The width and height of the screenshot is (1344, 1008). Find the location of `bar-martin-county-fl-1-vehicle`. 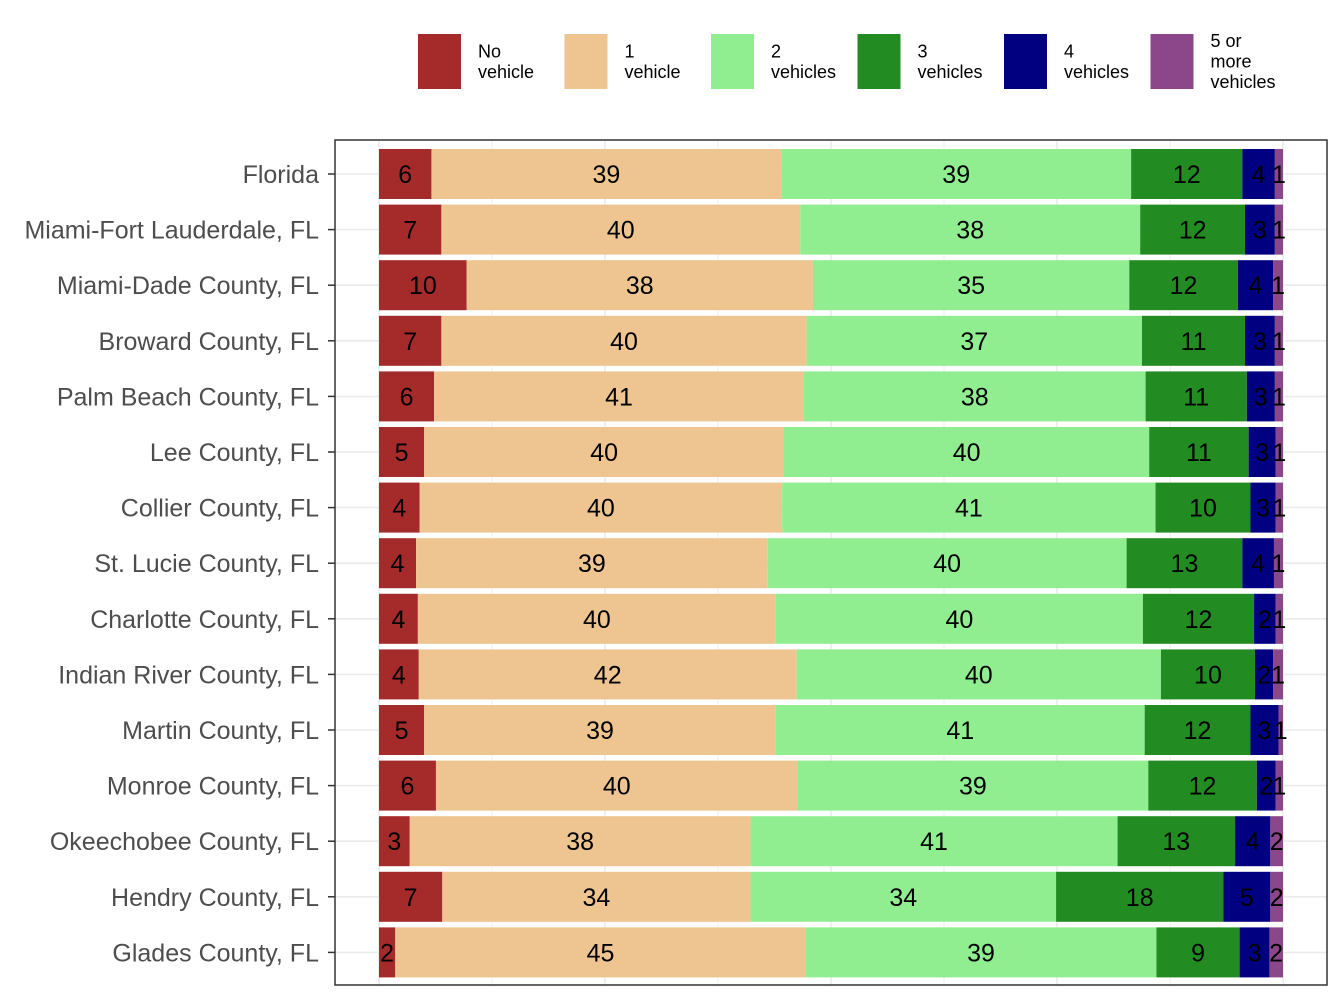

bar-martin-county-fl-1-vehicle is located at coordinates (600, 730).